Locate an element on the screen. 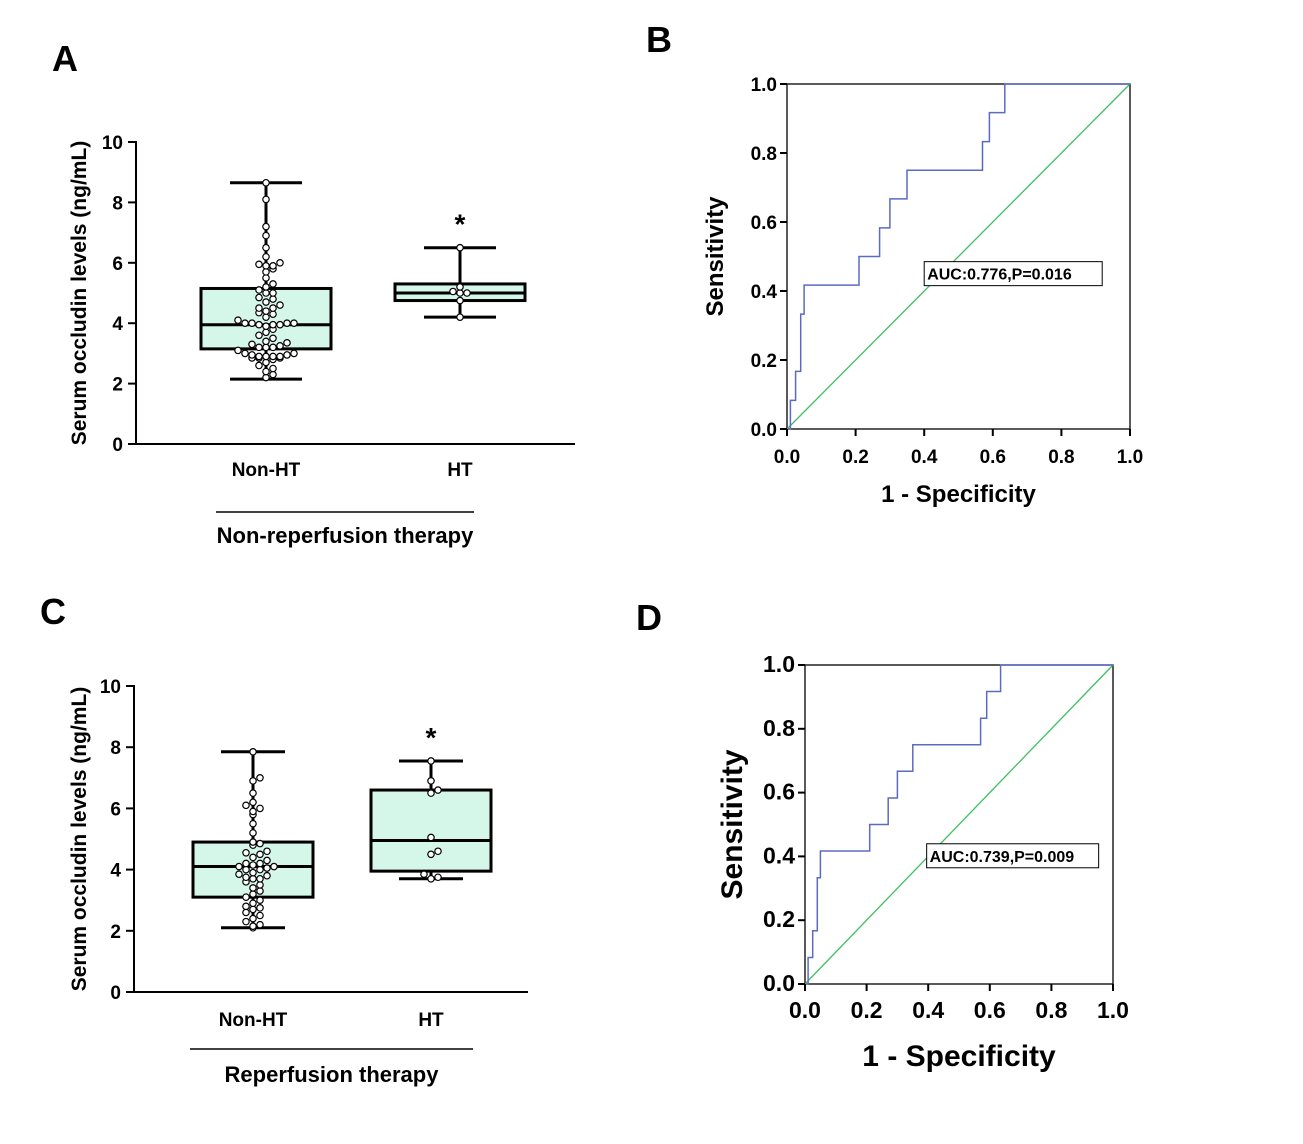  y-tick-label: 1.0 is located at coordinates (779, 664).